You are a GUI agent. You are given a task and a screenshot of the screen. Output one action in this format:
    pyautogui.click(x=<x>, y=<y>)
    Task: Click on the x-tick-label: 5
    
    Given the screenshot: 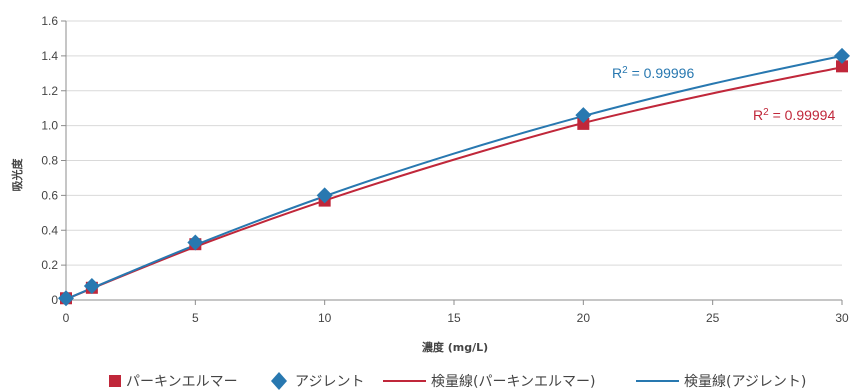 What is the action you would take?
    pyautogui.click(x=195, y=318)
    